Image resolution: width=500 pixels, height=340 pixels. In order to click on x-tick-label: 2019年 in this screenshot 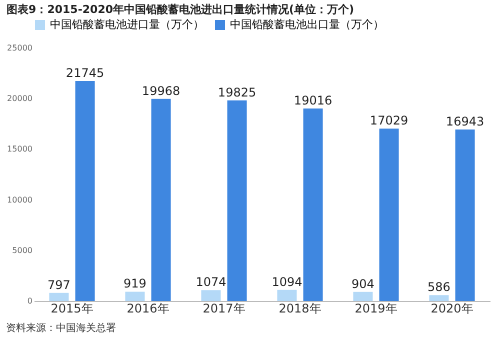, I will do `click(376, 309)`.